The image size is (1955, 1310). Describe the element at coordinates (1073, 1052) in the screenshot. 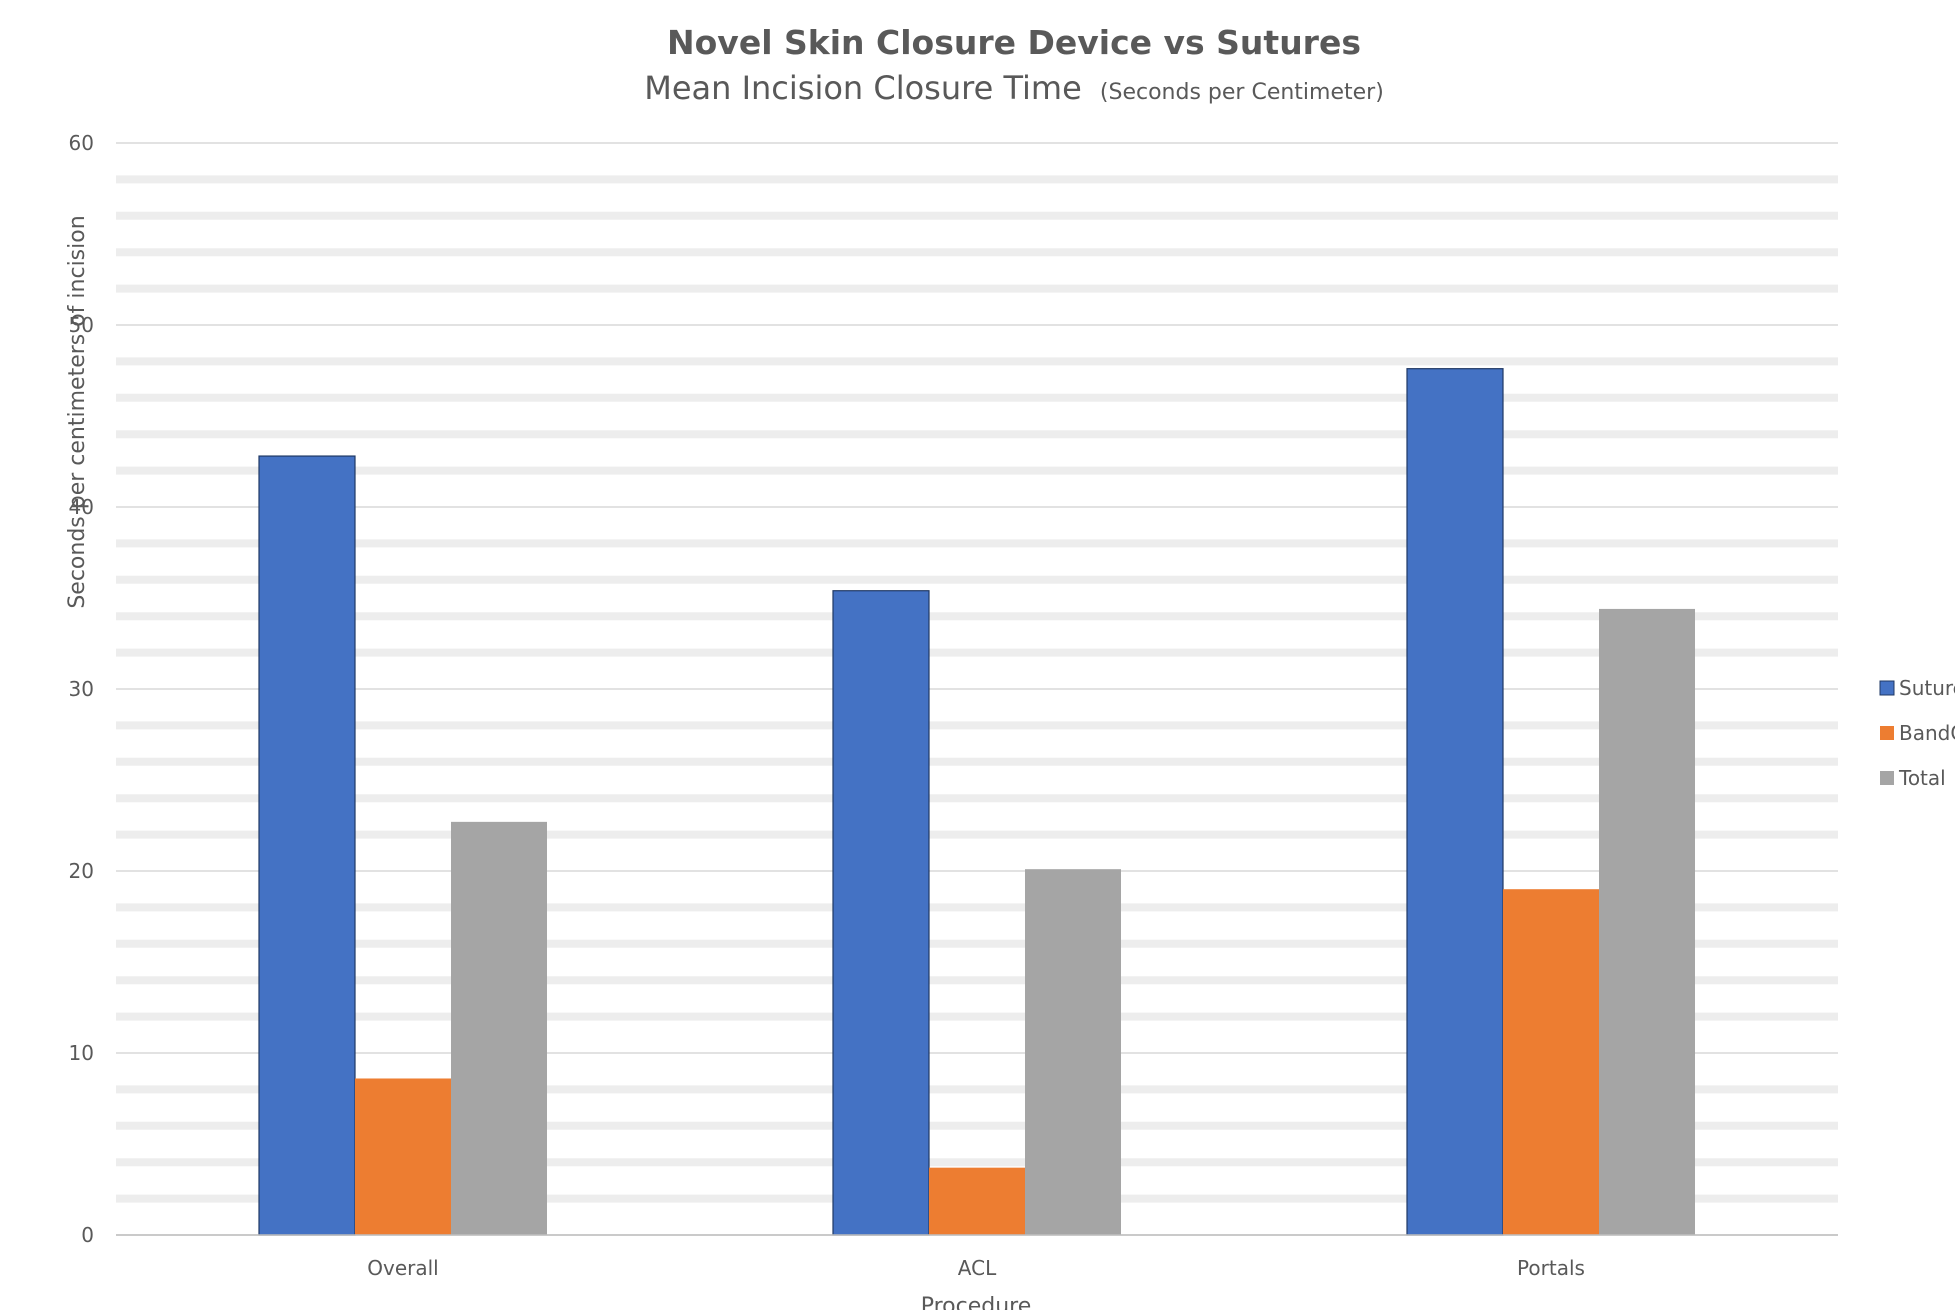

I see `bar-total-acl` at that location.